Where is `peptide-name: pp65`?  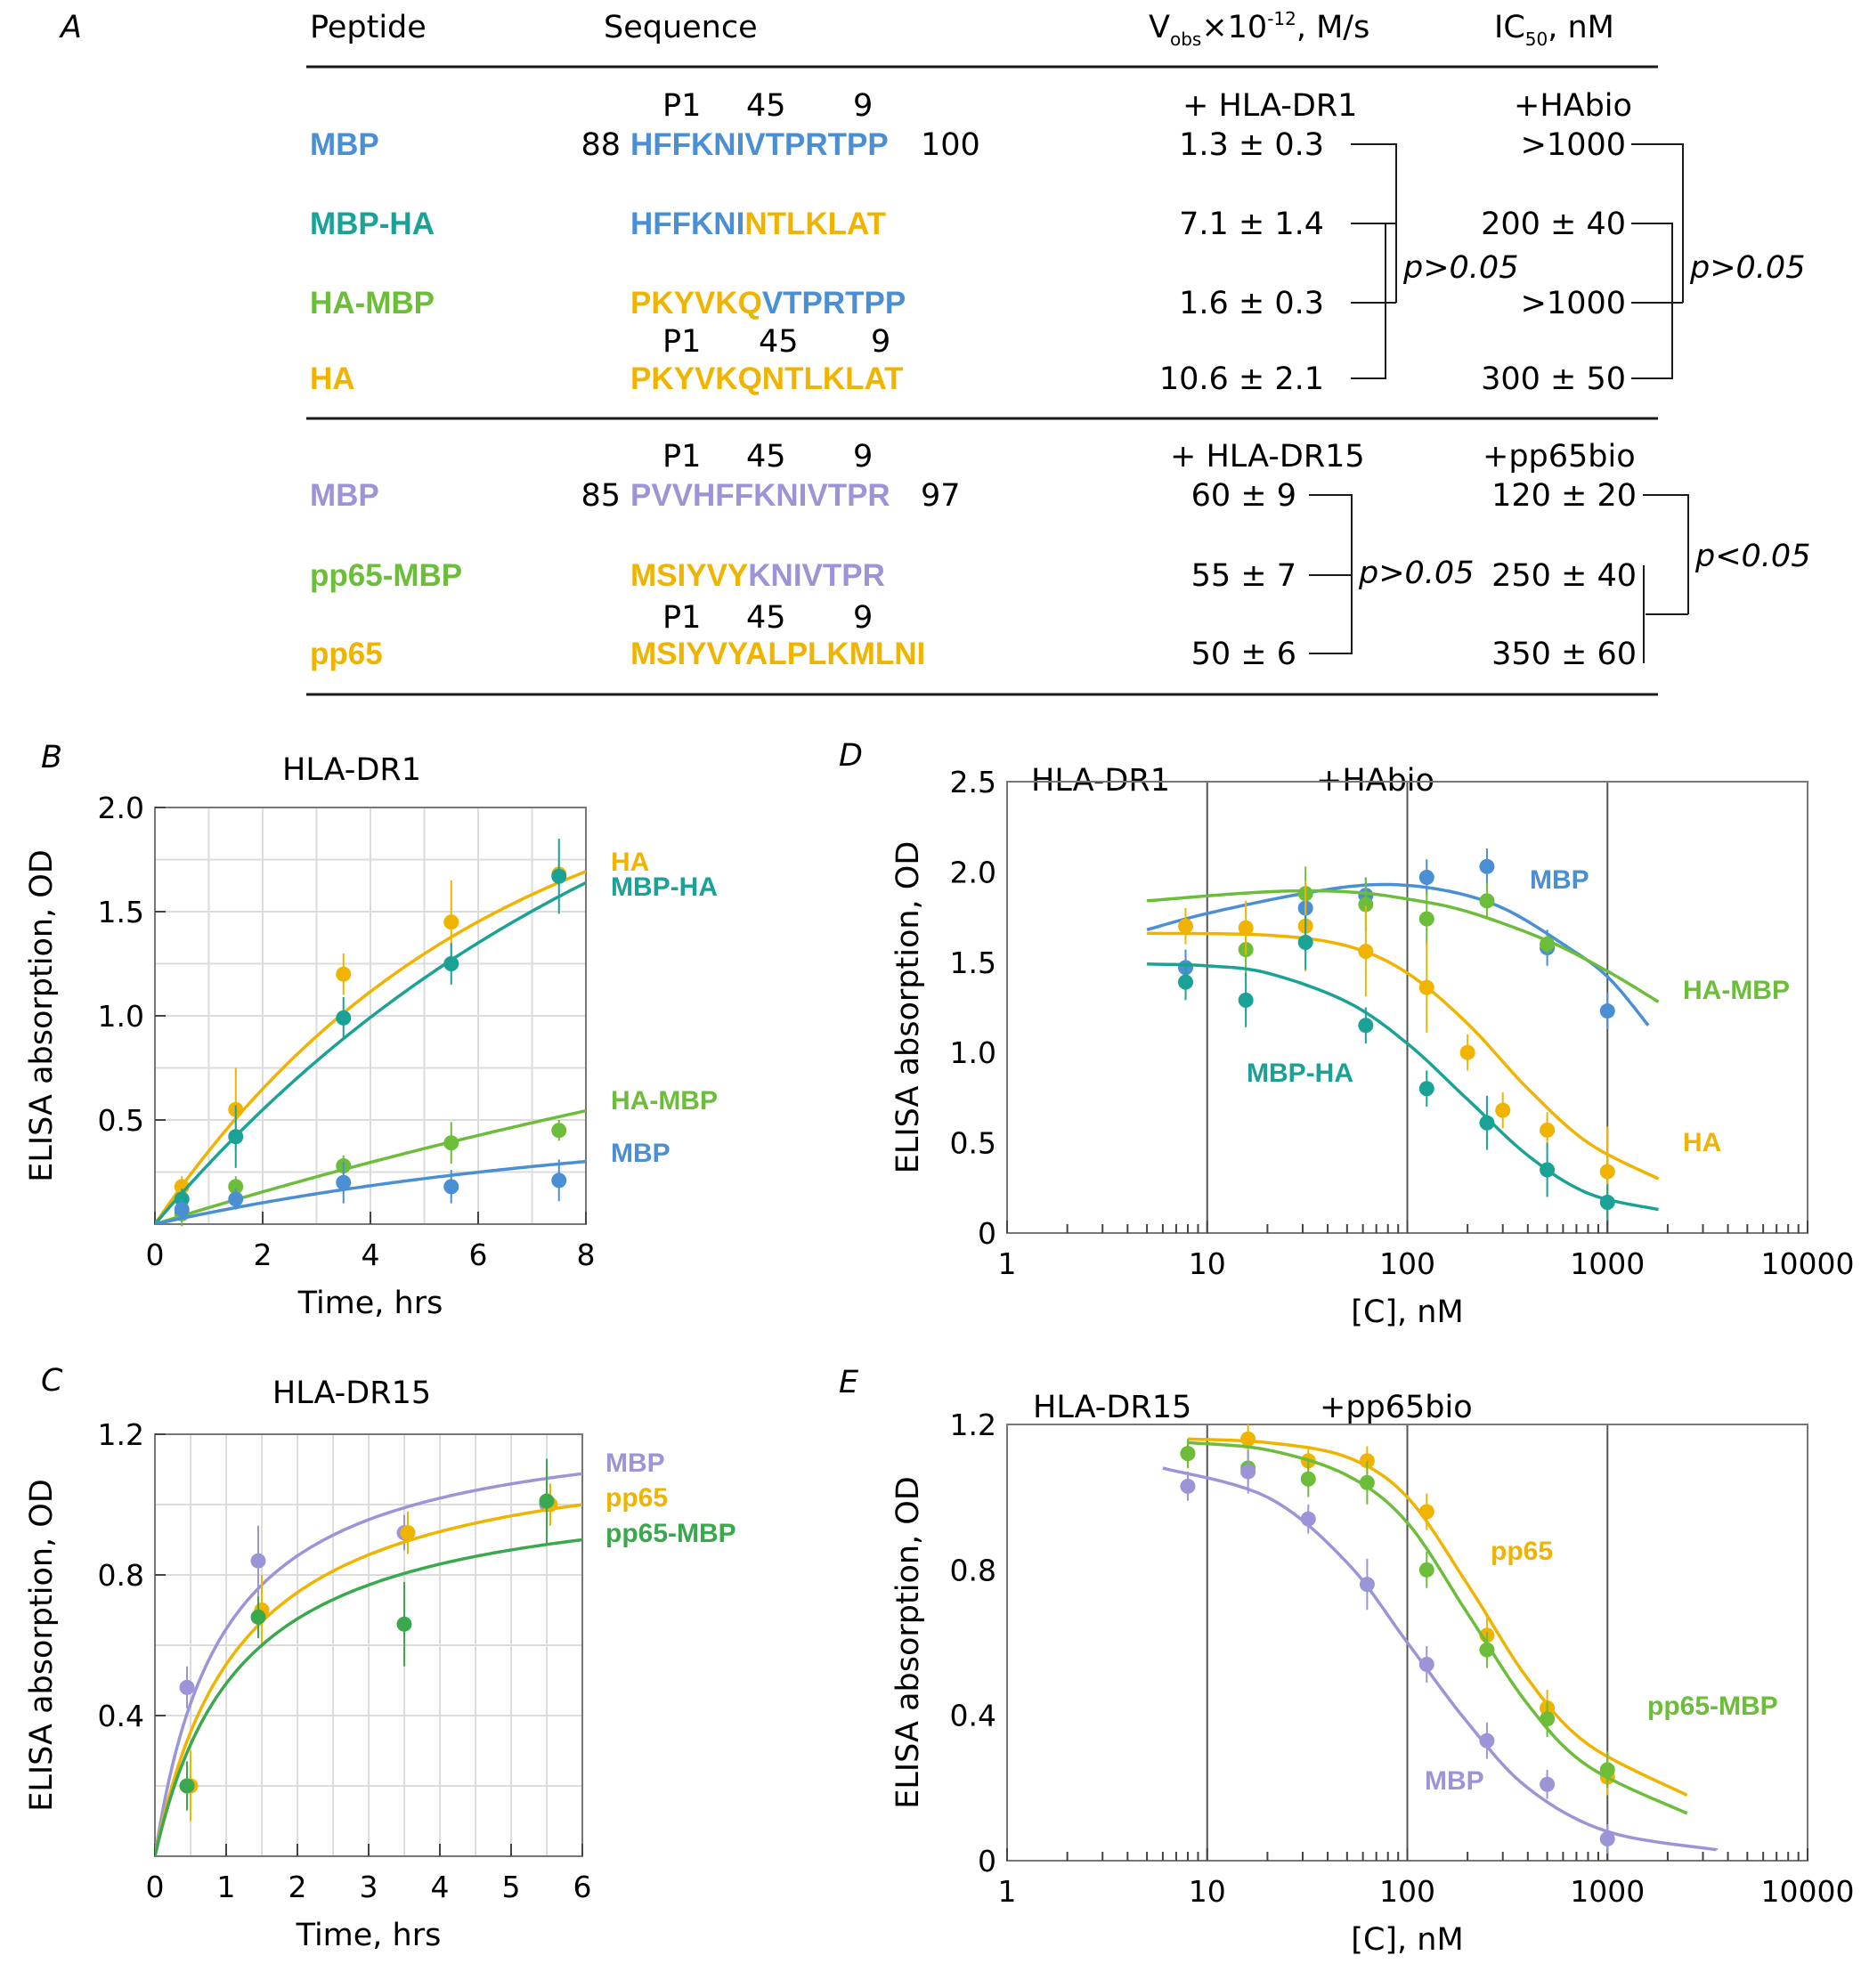 peptide-name: pp65 is located at coordinates (346, 654).